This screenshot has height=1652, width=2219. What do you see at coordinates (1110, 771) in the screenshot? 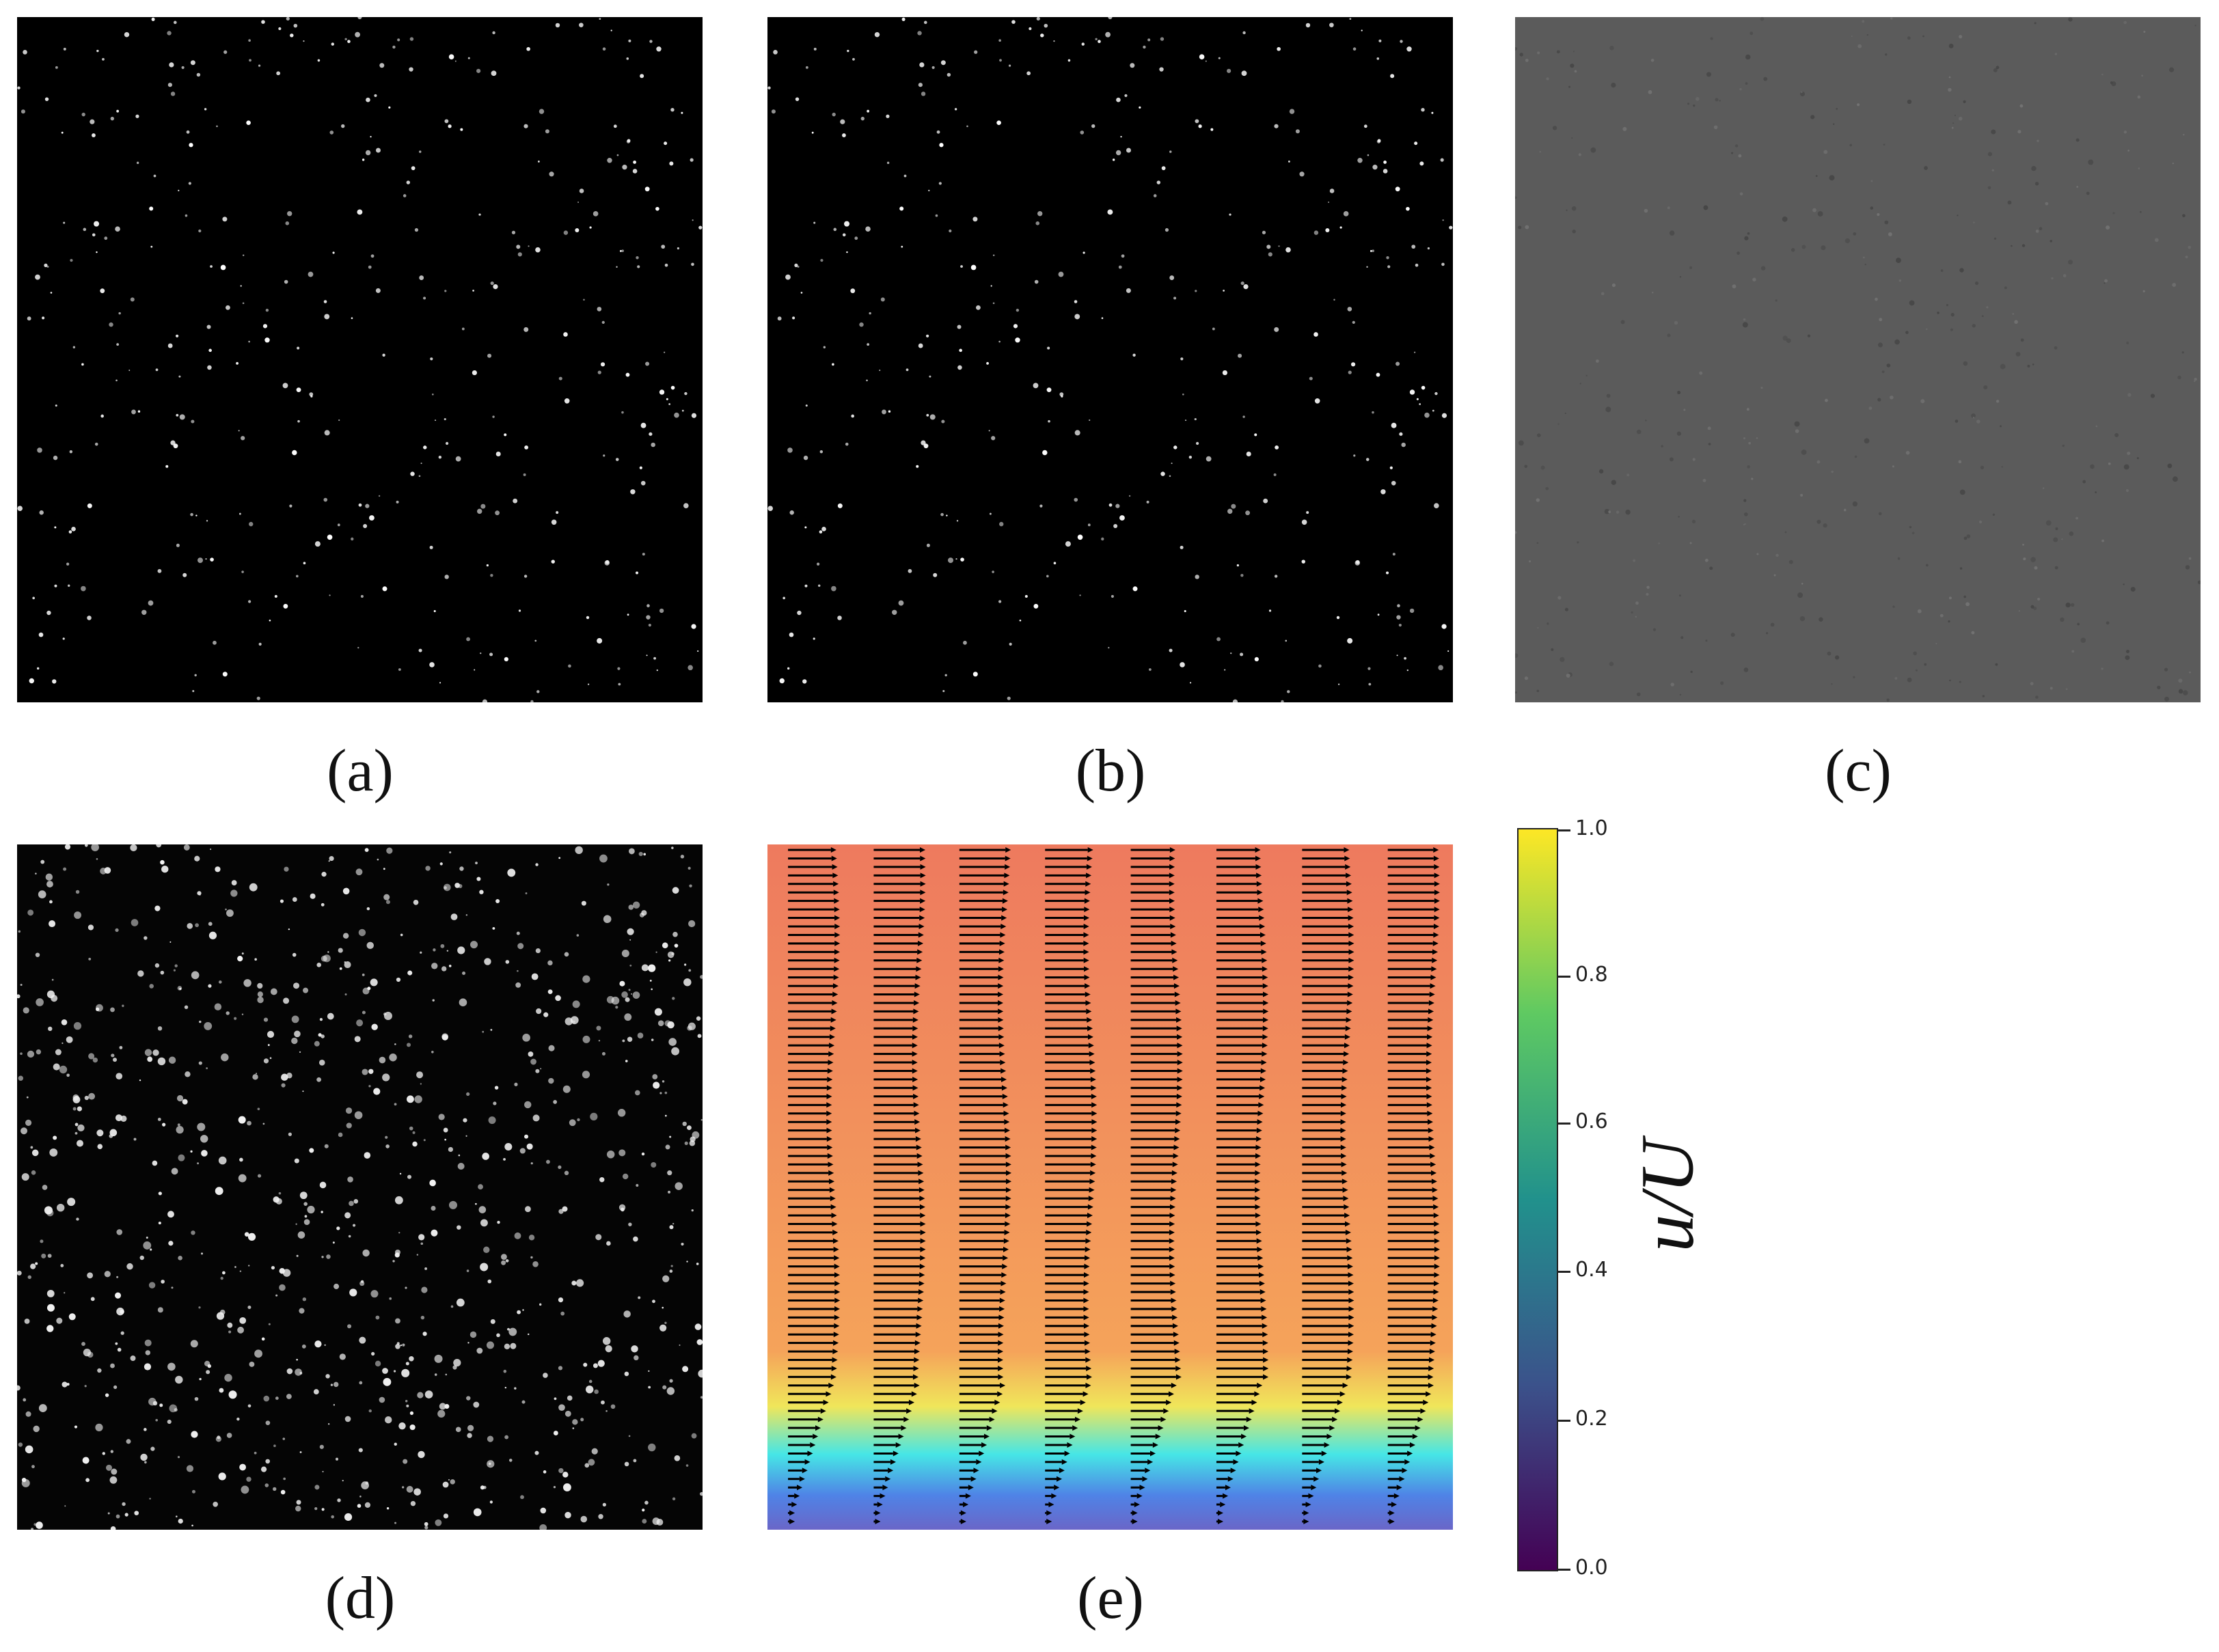
I see `panel-b-label: (b)` at bounding box center [1110, 771].